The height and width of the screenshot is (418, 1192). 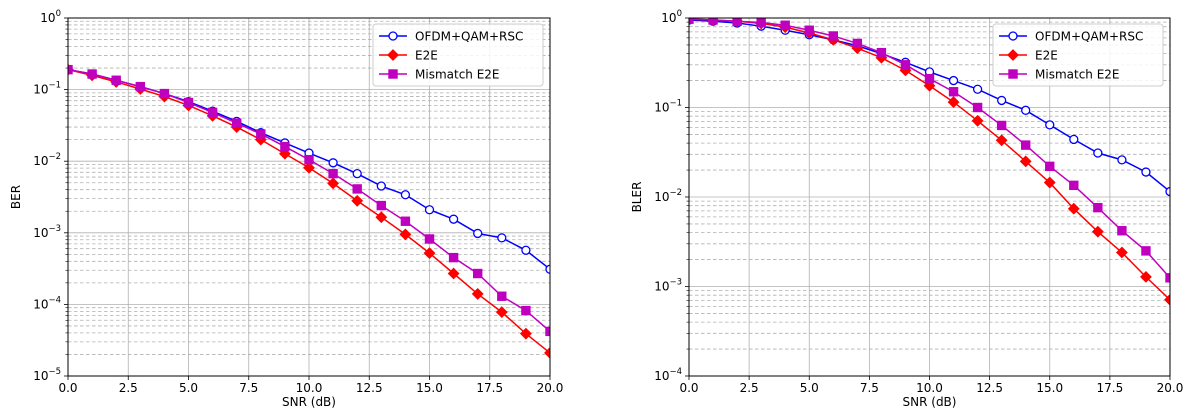 What do you see at coordinates (489, 388) in the screenshot?
I see `x-tick-label: 17.5` at bounding box center [489, 388].